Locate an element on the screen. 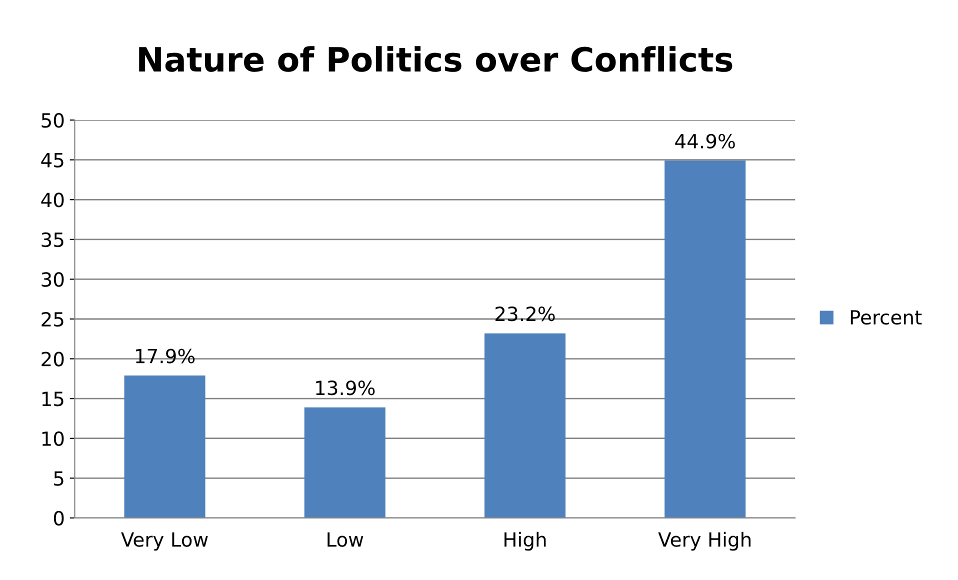 This screenshot has height=580, width=958. y-tick-label: 0 is located at coordinates (59, 518).